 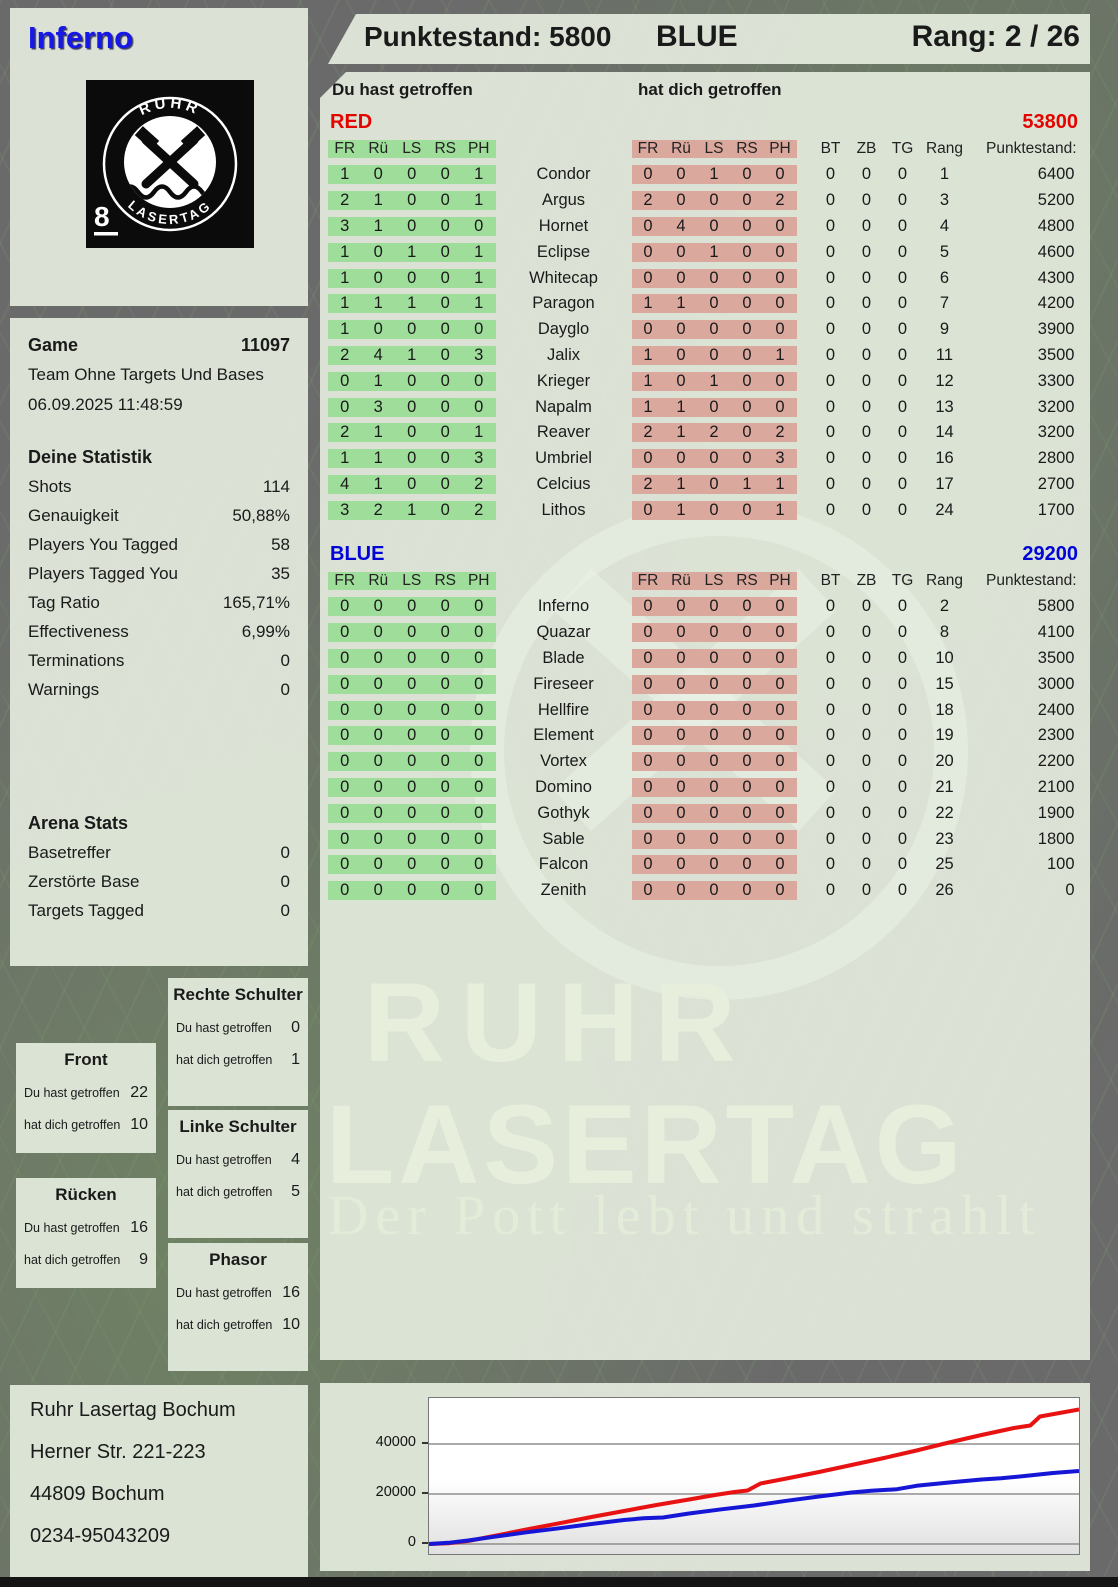 What do you see at coordinates (705, 736) in the screenshot?
I see `table-row: 0 0 0 0 0 Element 0 0 0 0 0 0 0 0 19 2300` at bounding box center [705, 736].